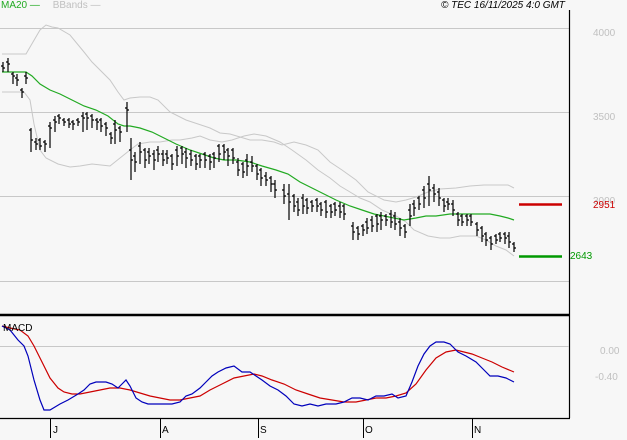  Describe the element at coordinates (610, 351) in the screenshot. I see `macd-axis-label-0: 0.00` at that location.